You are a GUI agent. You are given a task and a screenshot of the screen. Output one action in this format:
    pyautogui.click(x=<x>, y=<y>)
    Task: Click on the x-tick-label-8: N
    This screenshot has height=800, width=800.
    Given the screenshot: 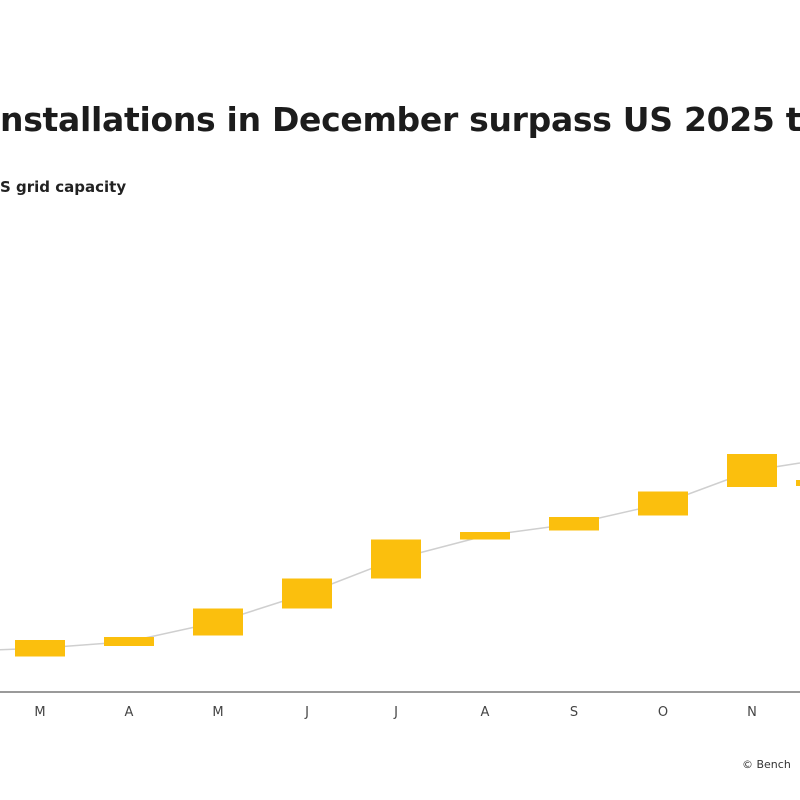 What is the action you would take?
    pyautogui.click(x=752, y=712)
    